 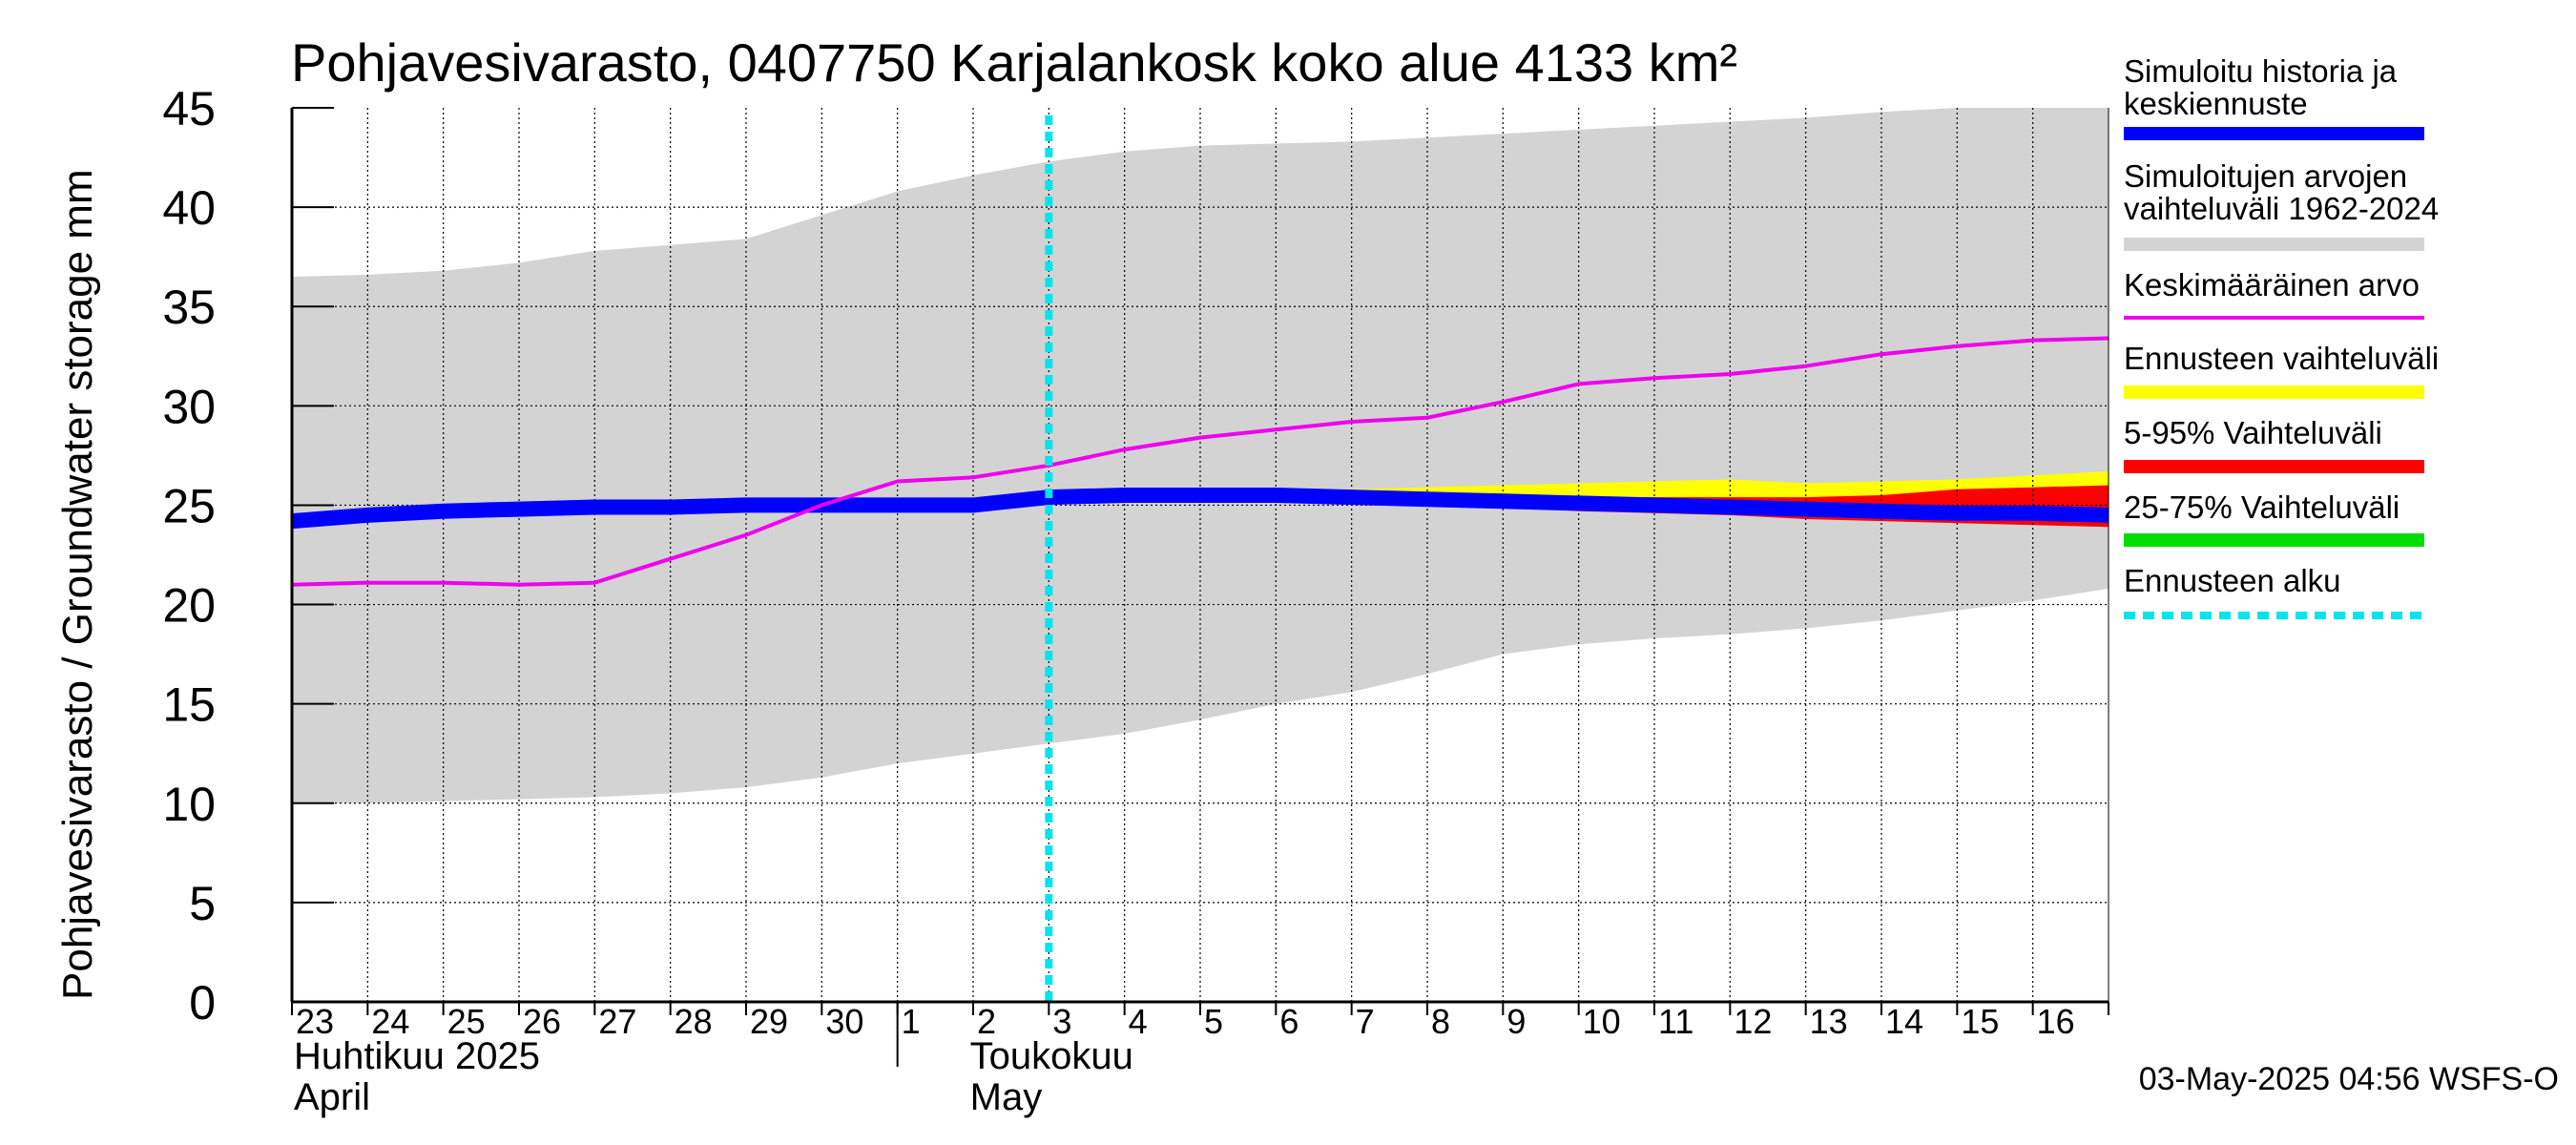 What do you see at coordinates (1138, 1022) in the screenshot?
I see `x-tick-label: 4` at bounding box center [1138, 1022].